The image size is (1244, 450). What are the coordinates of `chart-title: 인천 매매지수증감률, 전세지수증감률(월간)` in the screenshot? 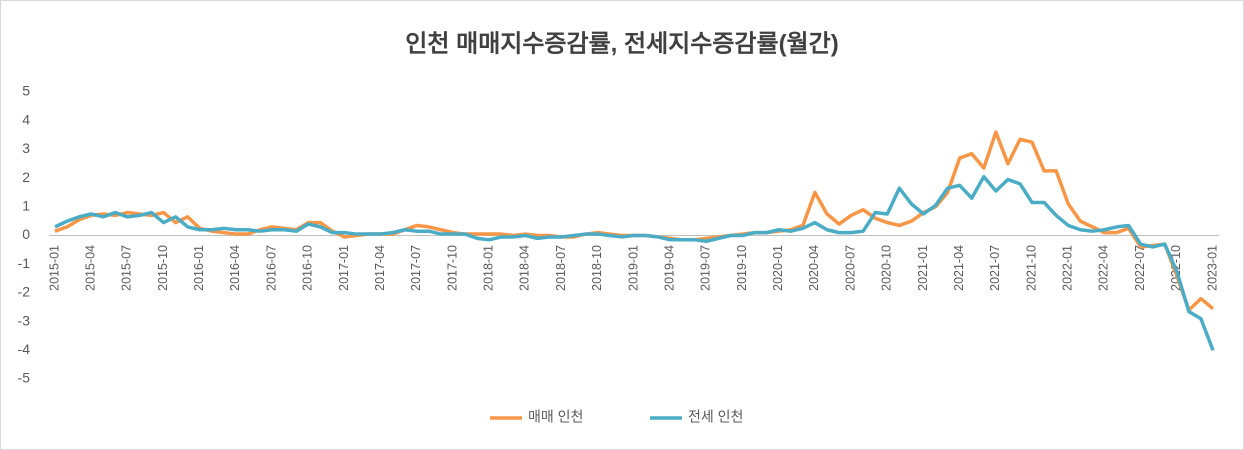 It's located at (621, 43).